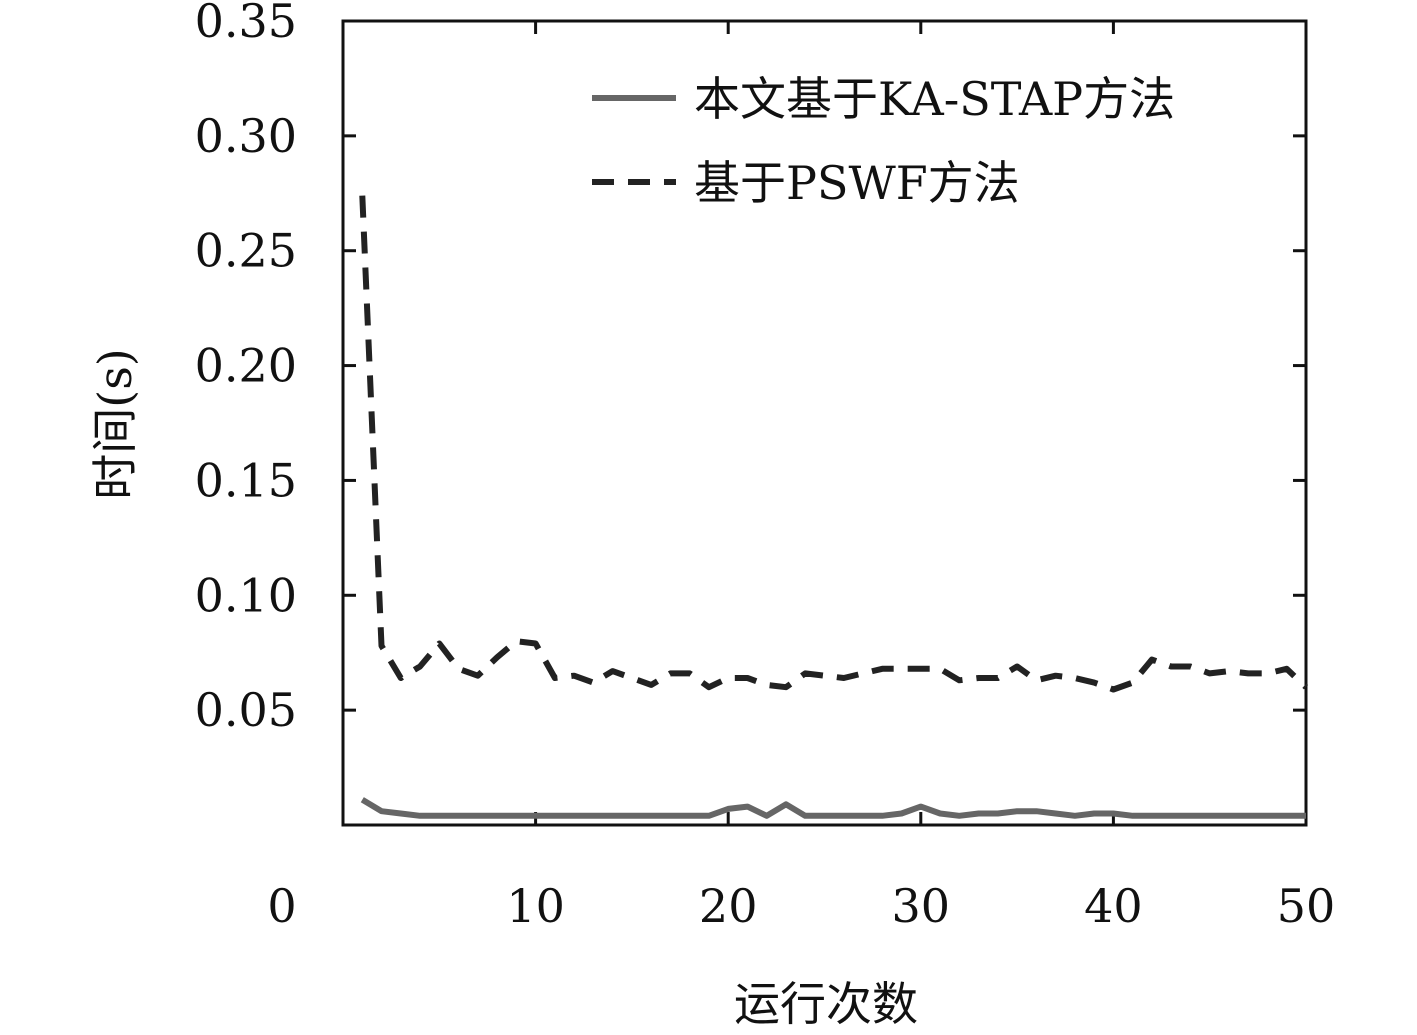 The height and width of the screenshot is (1035, 1417). What do you see at coordinates (246, 595) in the screenshot?
I see `y-tick-label: 0.10` at bounding box center [246, 595].